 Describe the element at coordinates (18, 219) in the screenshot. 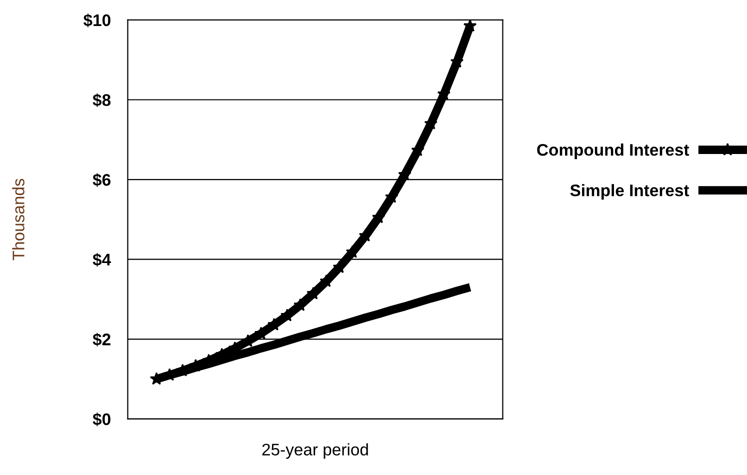

I see `y-axis-title: Thousands` at that location.